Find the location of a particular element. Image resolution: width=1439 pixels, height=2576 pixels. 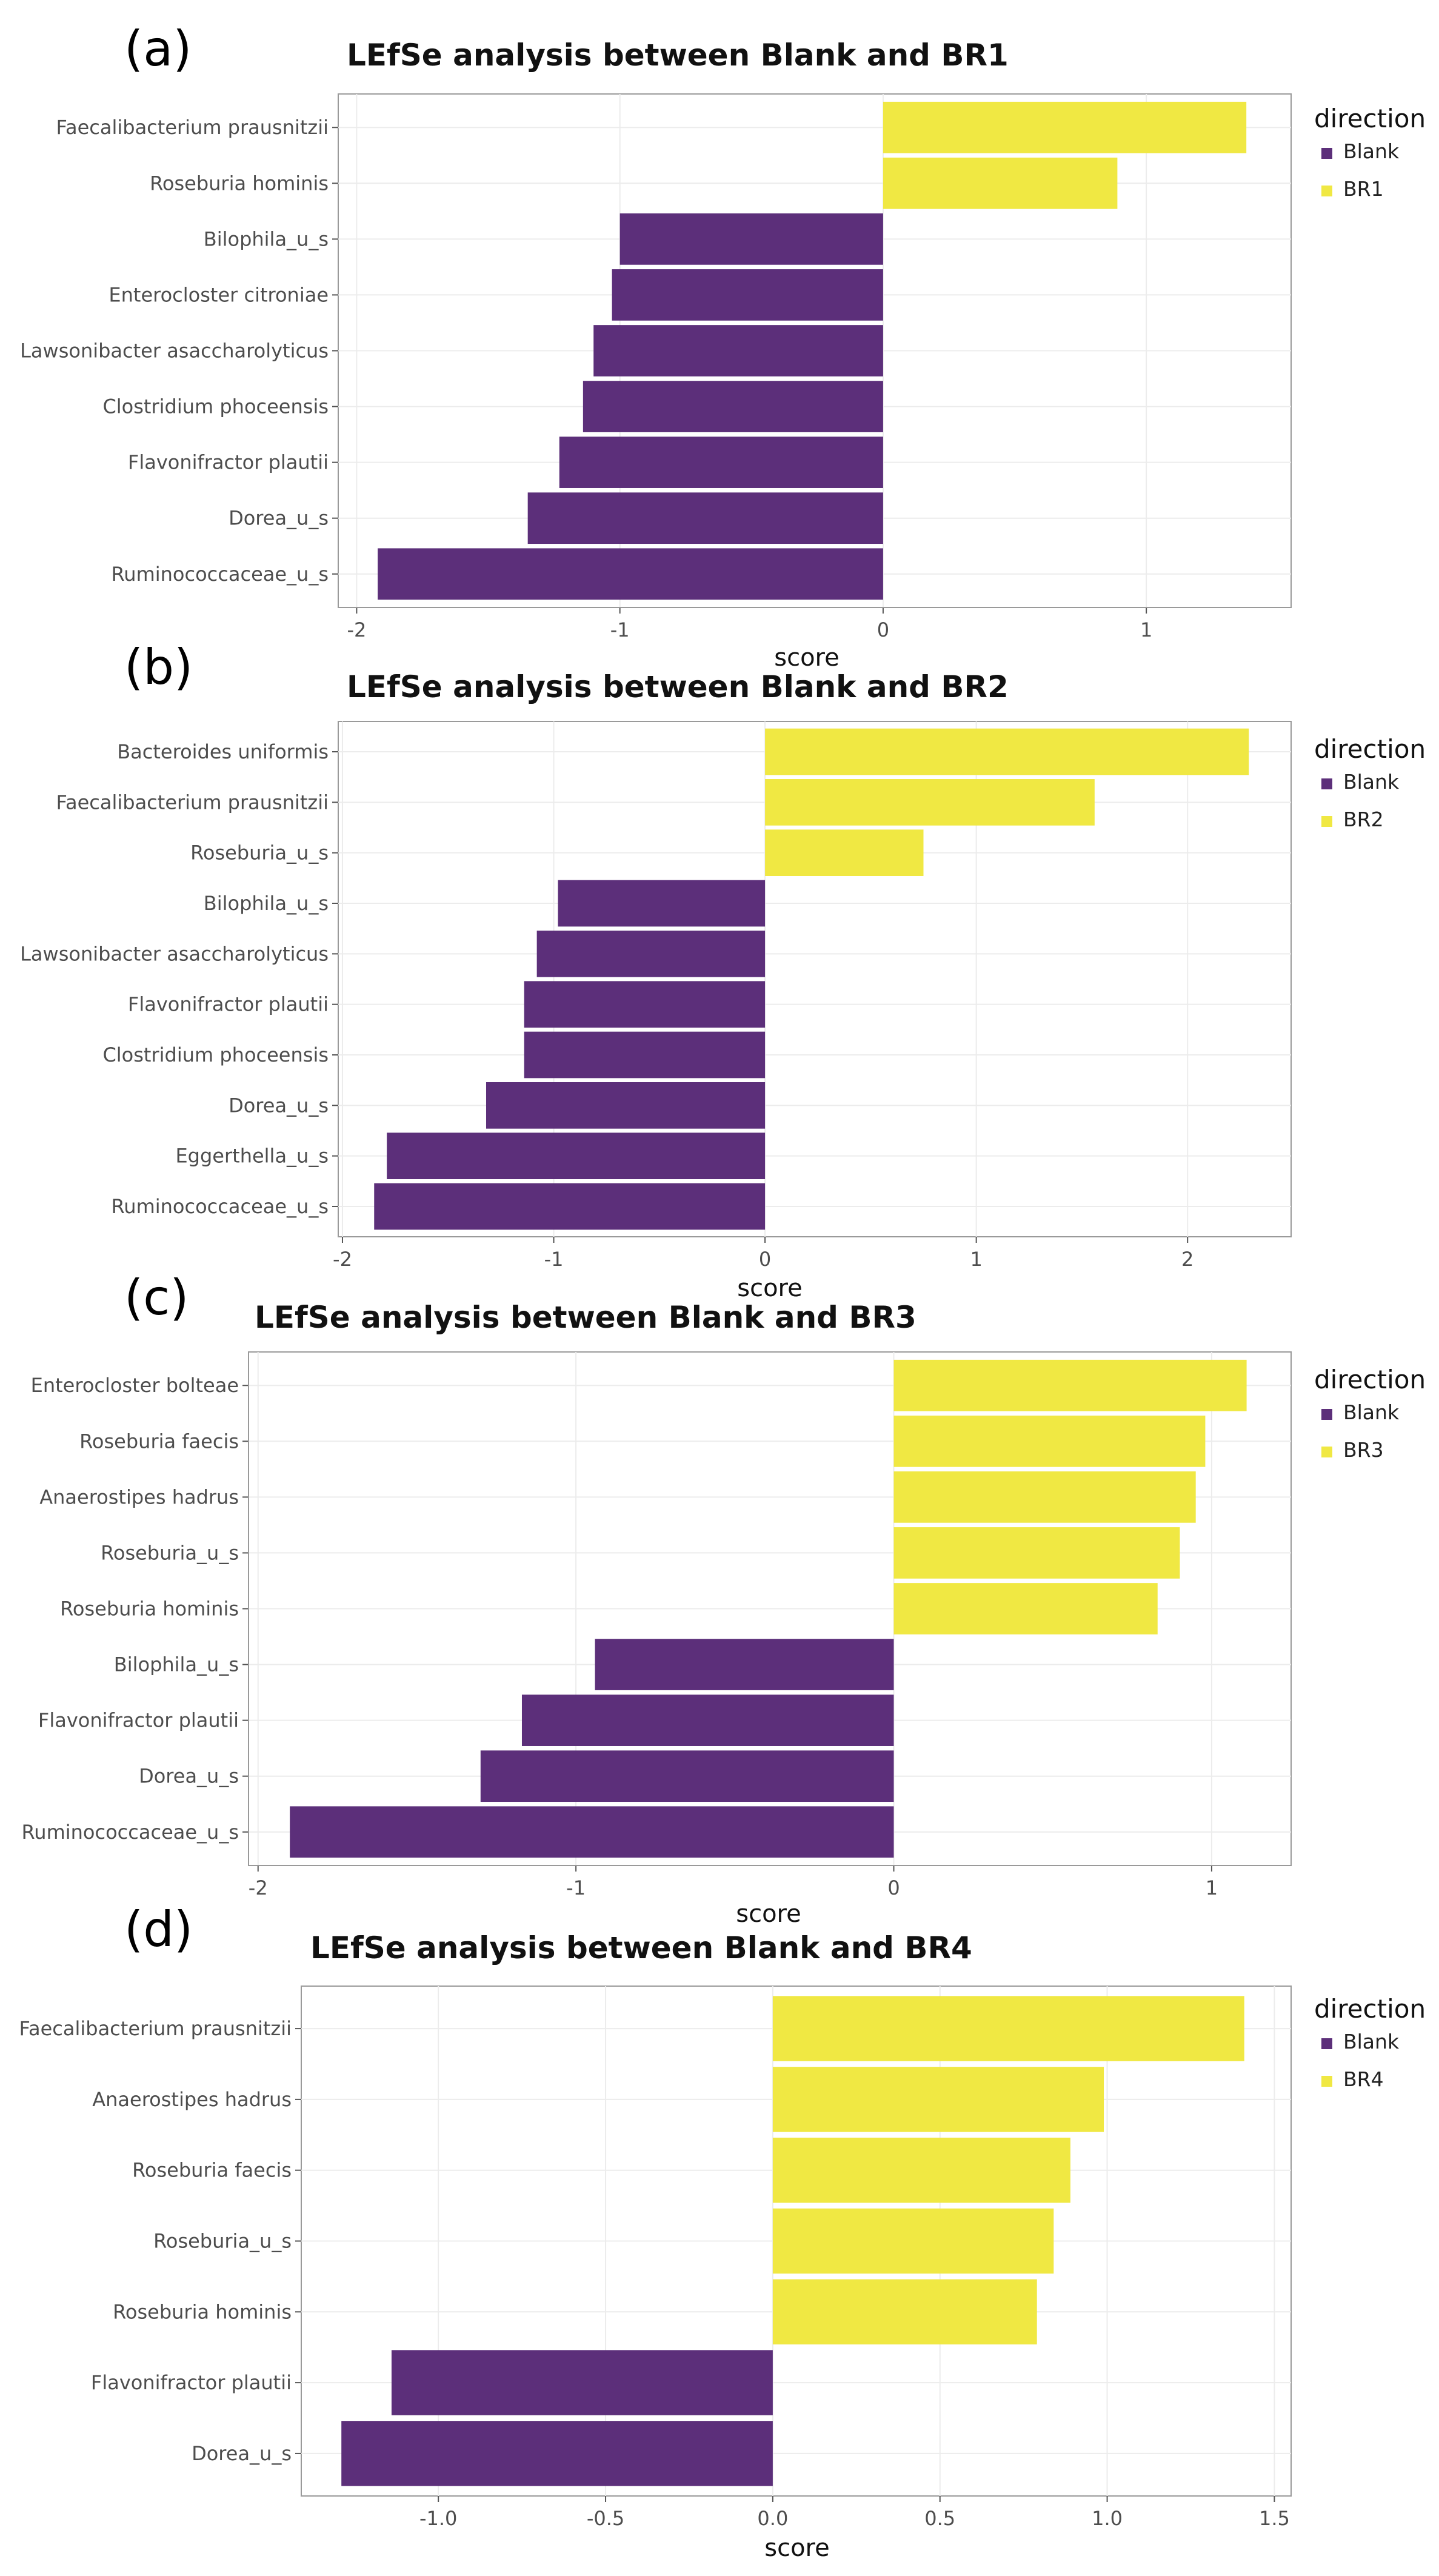

y-tick-label: Eggerthella_u_s is located at coordinates (252, 1156).